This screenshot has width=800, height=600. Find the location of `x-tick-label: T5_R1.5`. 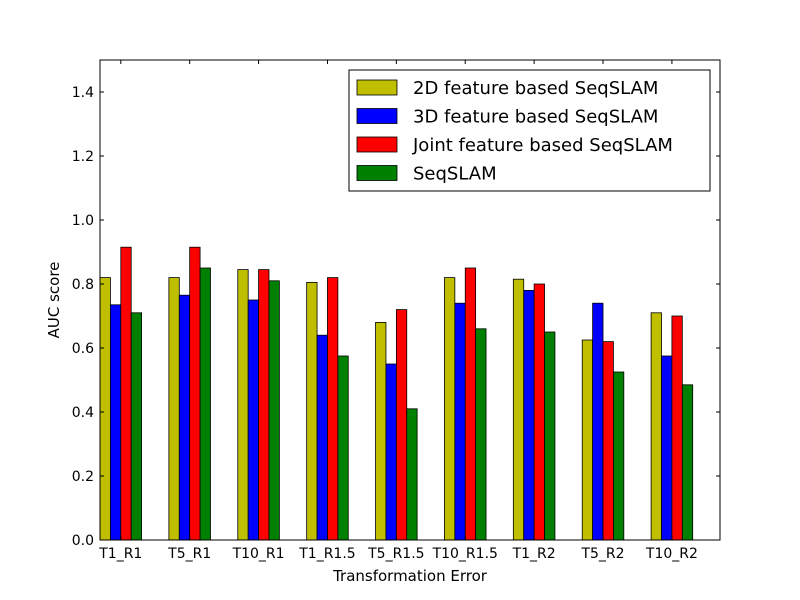

x-tick-label: T5_R1.5 is located at coordinates (395, 554).